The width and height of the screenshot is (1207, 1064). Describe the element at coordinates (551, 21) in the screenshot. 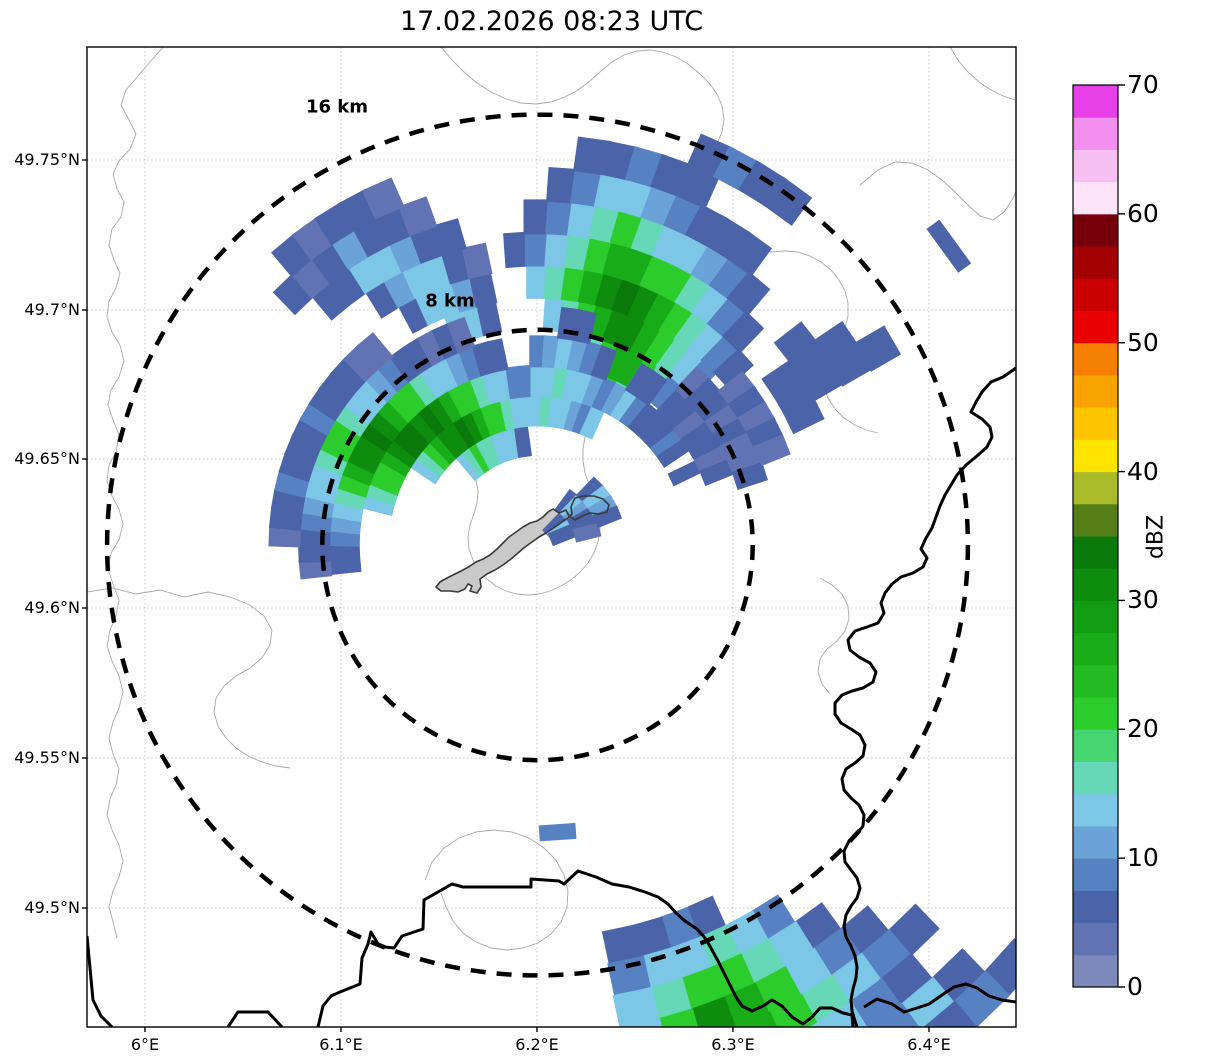

I see `plot-title: 17.02.2026 08:23 UTC` at that location.